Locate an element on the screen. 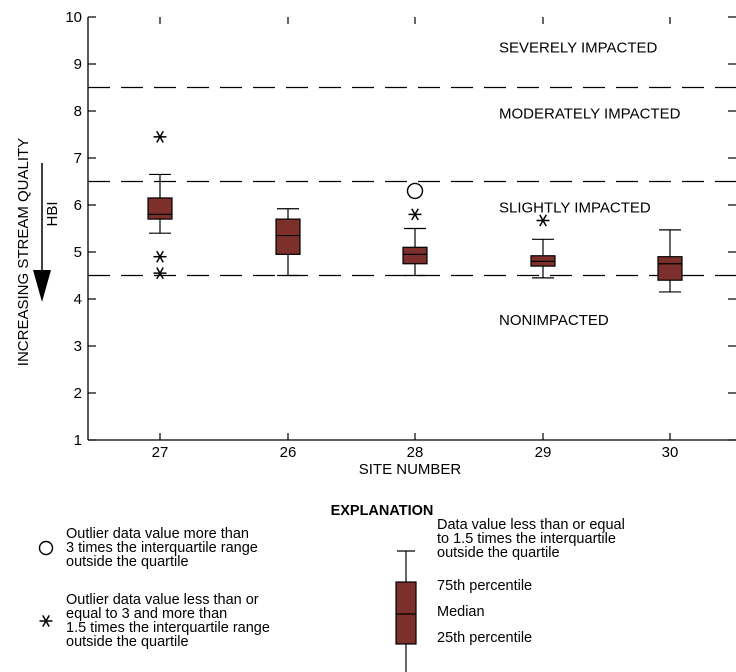  y-tick-label: 1 is located at coordinates (78, 440).